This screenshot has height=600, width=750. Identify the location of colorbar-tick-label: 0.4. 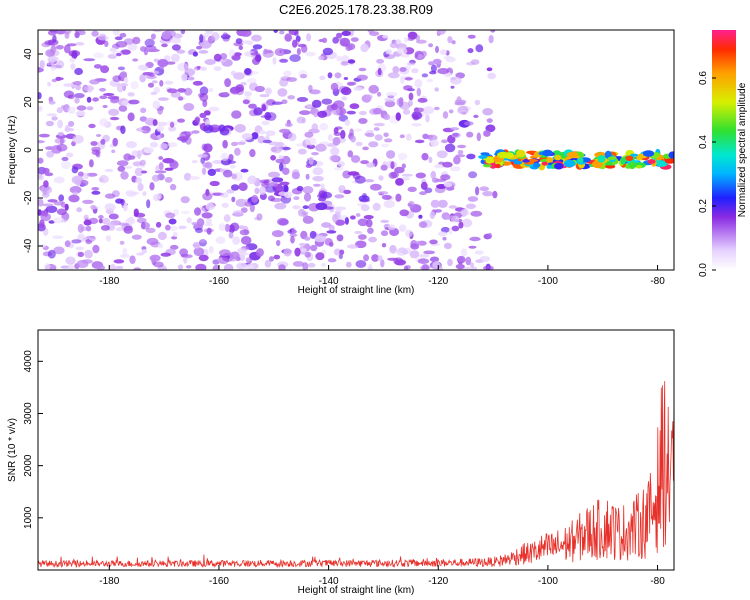
(703, 142).